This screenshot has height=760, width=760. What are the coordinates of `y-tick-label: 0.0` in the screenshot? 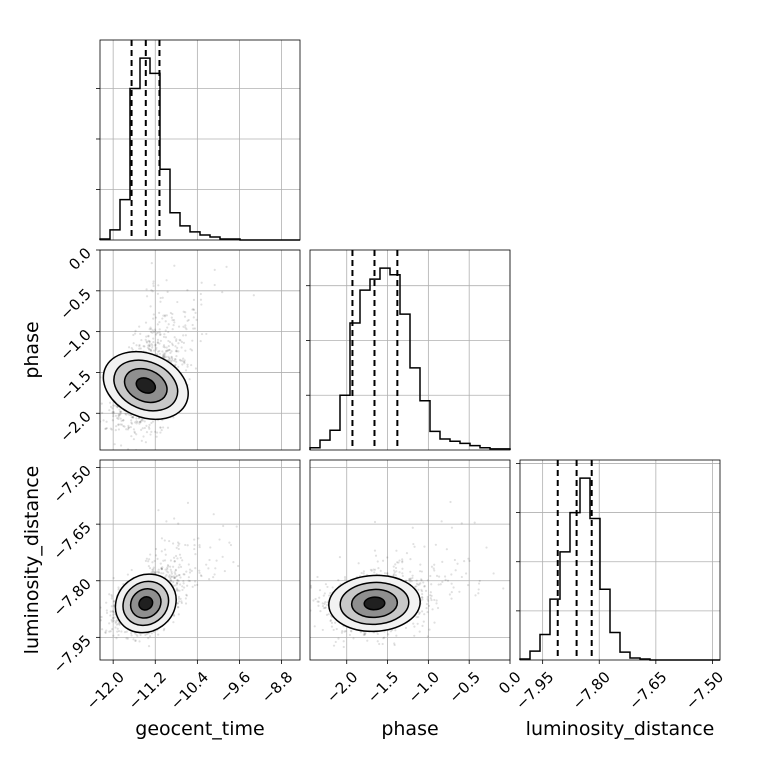 It's located at (80, 259).